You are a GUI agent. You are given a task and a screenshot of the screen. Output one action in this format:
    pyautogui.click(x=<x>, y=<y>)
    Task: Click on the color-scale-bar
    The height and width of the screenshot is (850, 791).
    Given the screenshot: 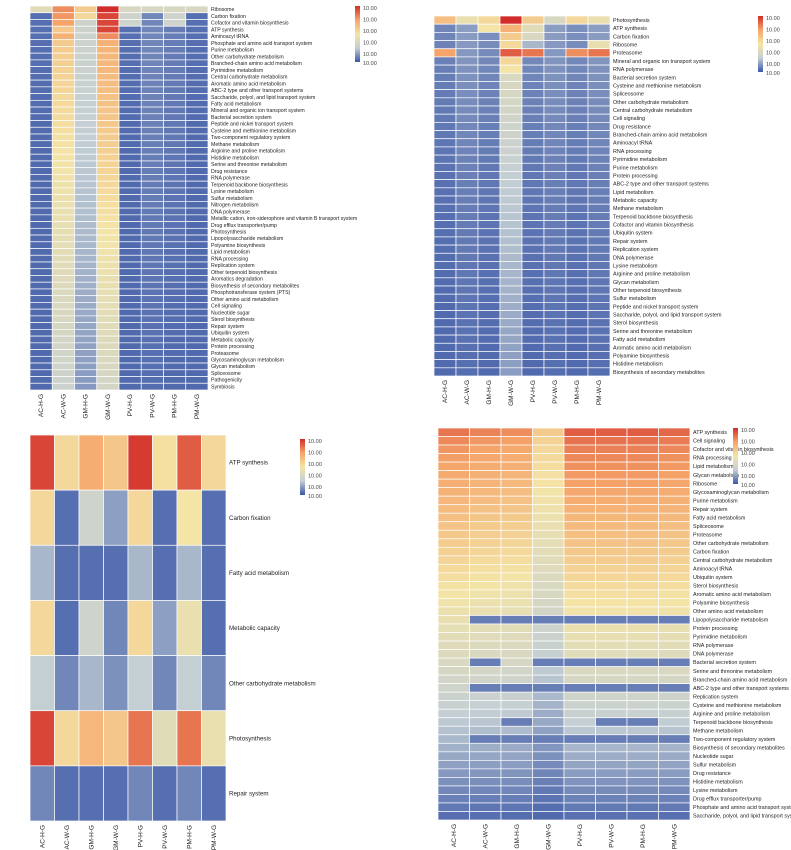 What is the action you would take?
    pyautogui.click(x=302, y=467)
    